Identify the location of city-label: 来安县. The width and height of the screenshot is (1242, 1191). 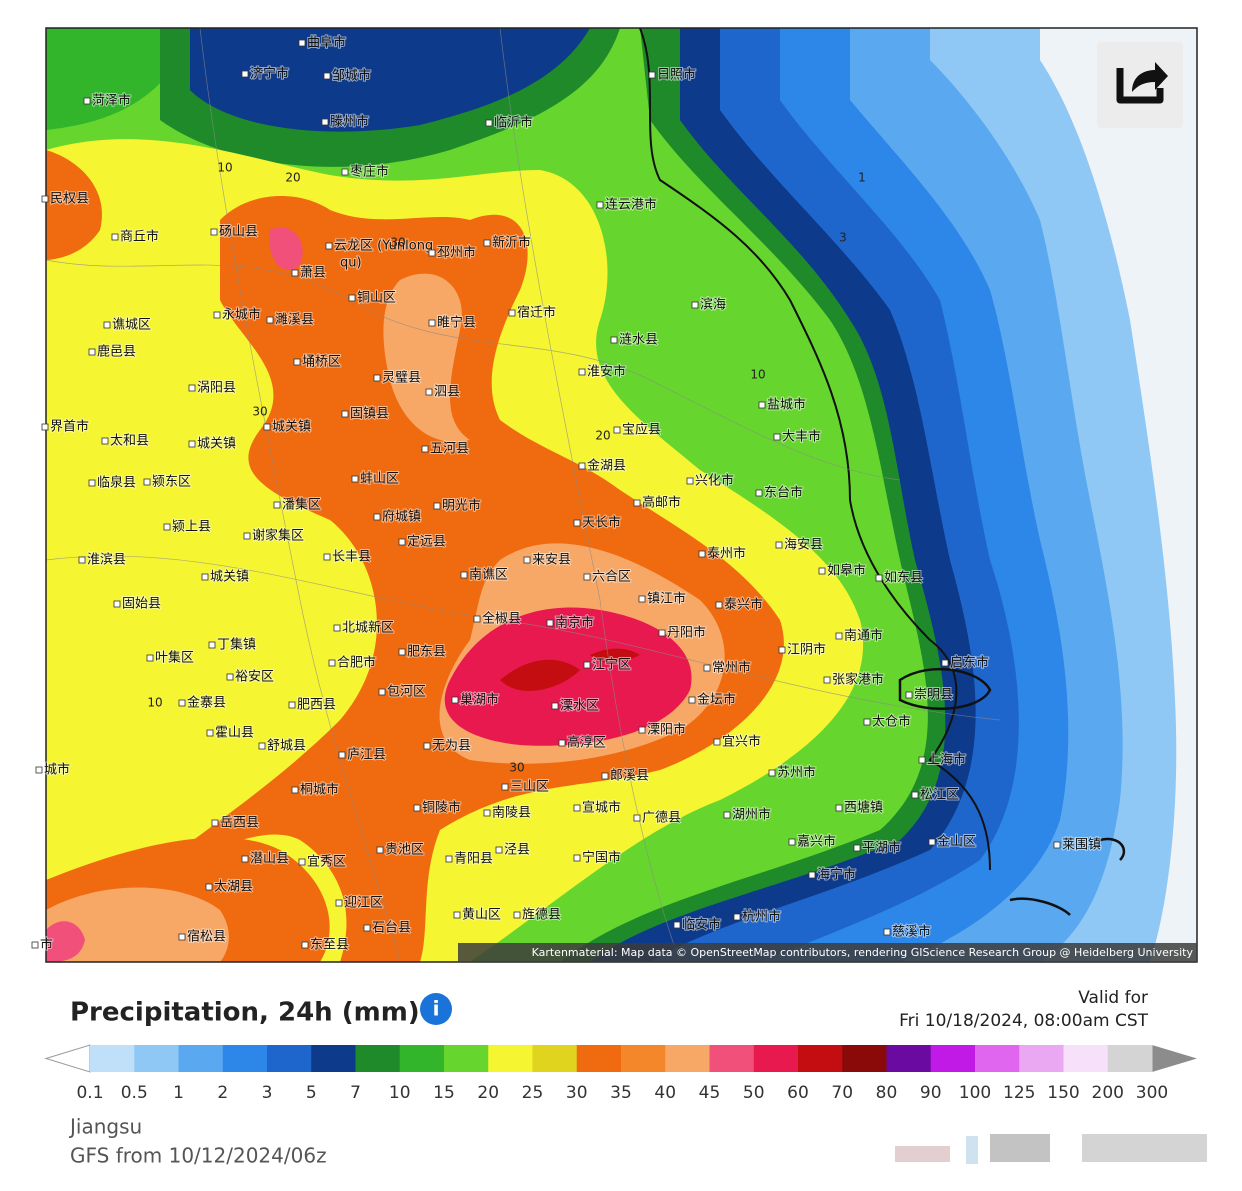
(551, 560).